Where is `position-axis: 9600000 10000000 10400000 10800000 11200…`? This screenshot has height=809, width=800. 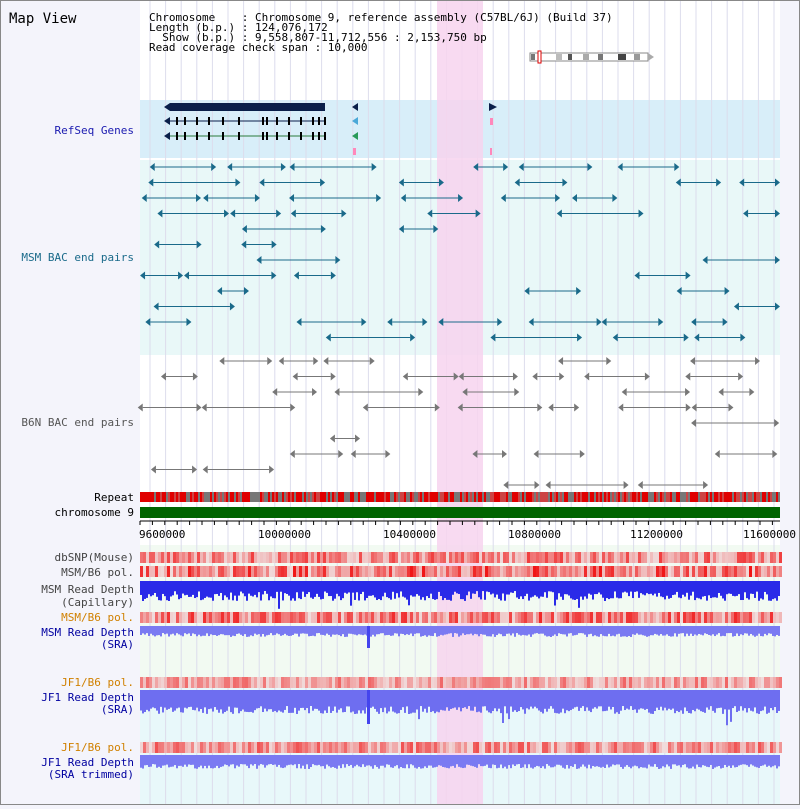 position-axis: 9600000 10000000 10400000 10800000 11200… is located at coordinates (467, 530).